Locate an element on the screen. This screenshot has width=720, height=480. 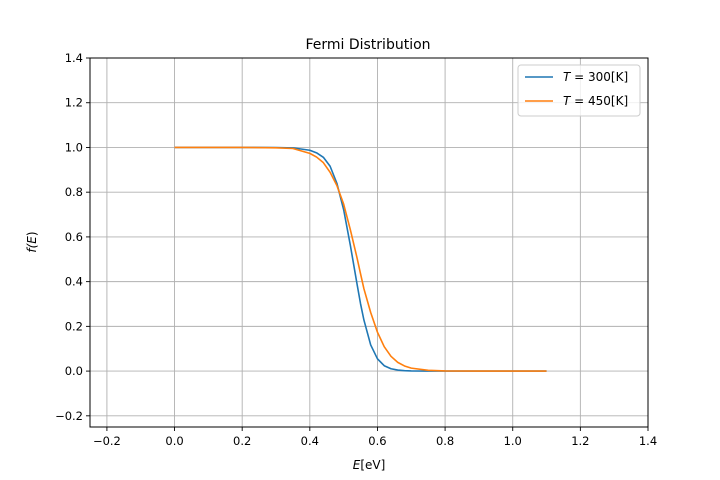
y-tick-label: 1.0 is located at coordinates (74, 147).